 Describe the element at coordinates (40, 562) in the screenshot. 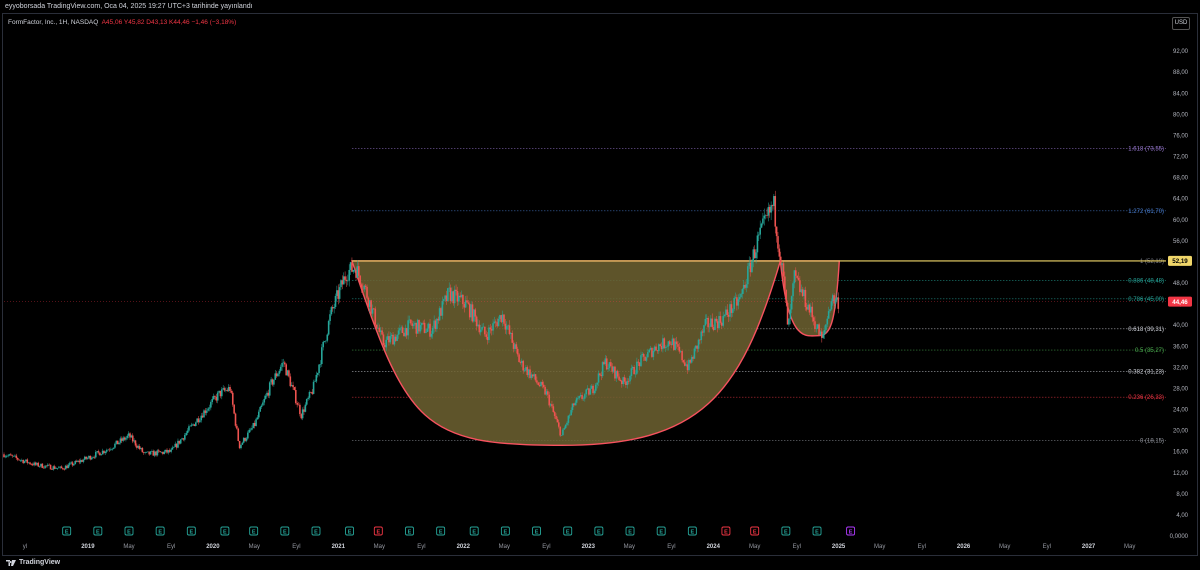

I see `footer-brand: TradingView` at that location.